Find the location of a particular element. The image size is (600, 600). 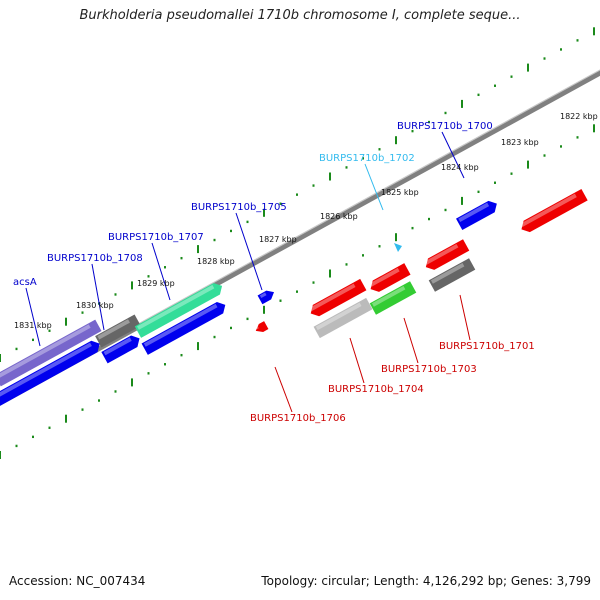

scale-label: 1827 kbp is located at coordinates (278, 239).